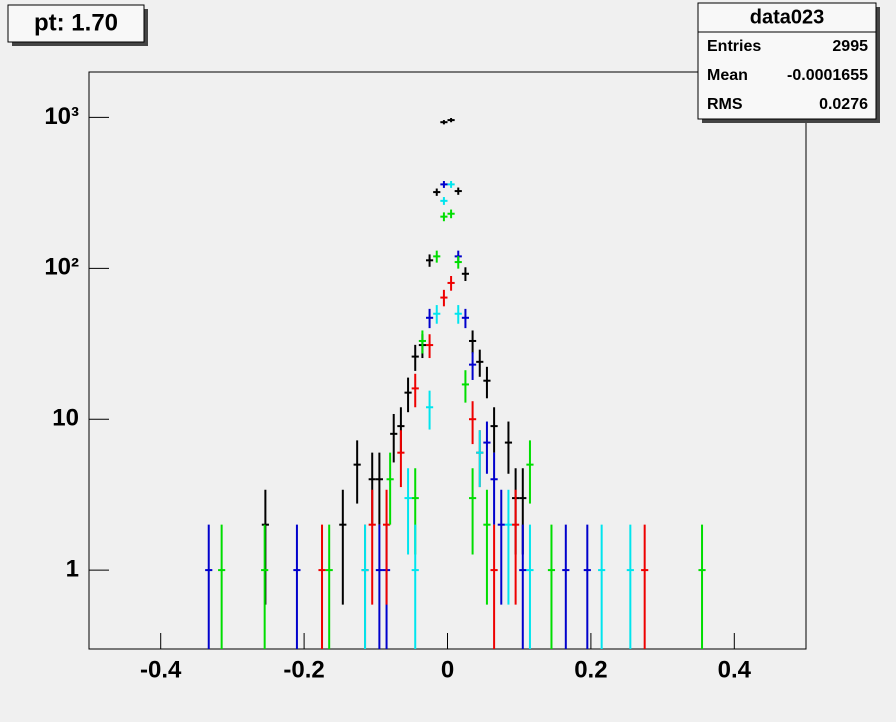 The image size is (896, 722). I want to click on title-box, so click(76, 23).